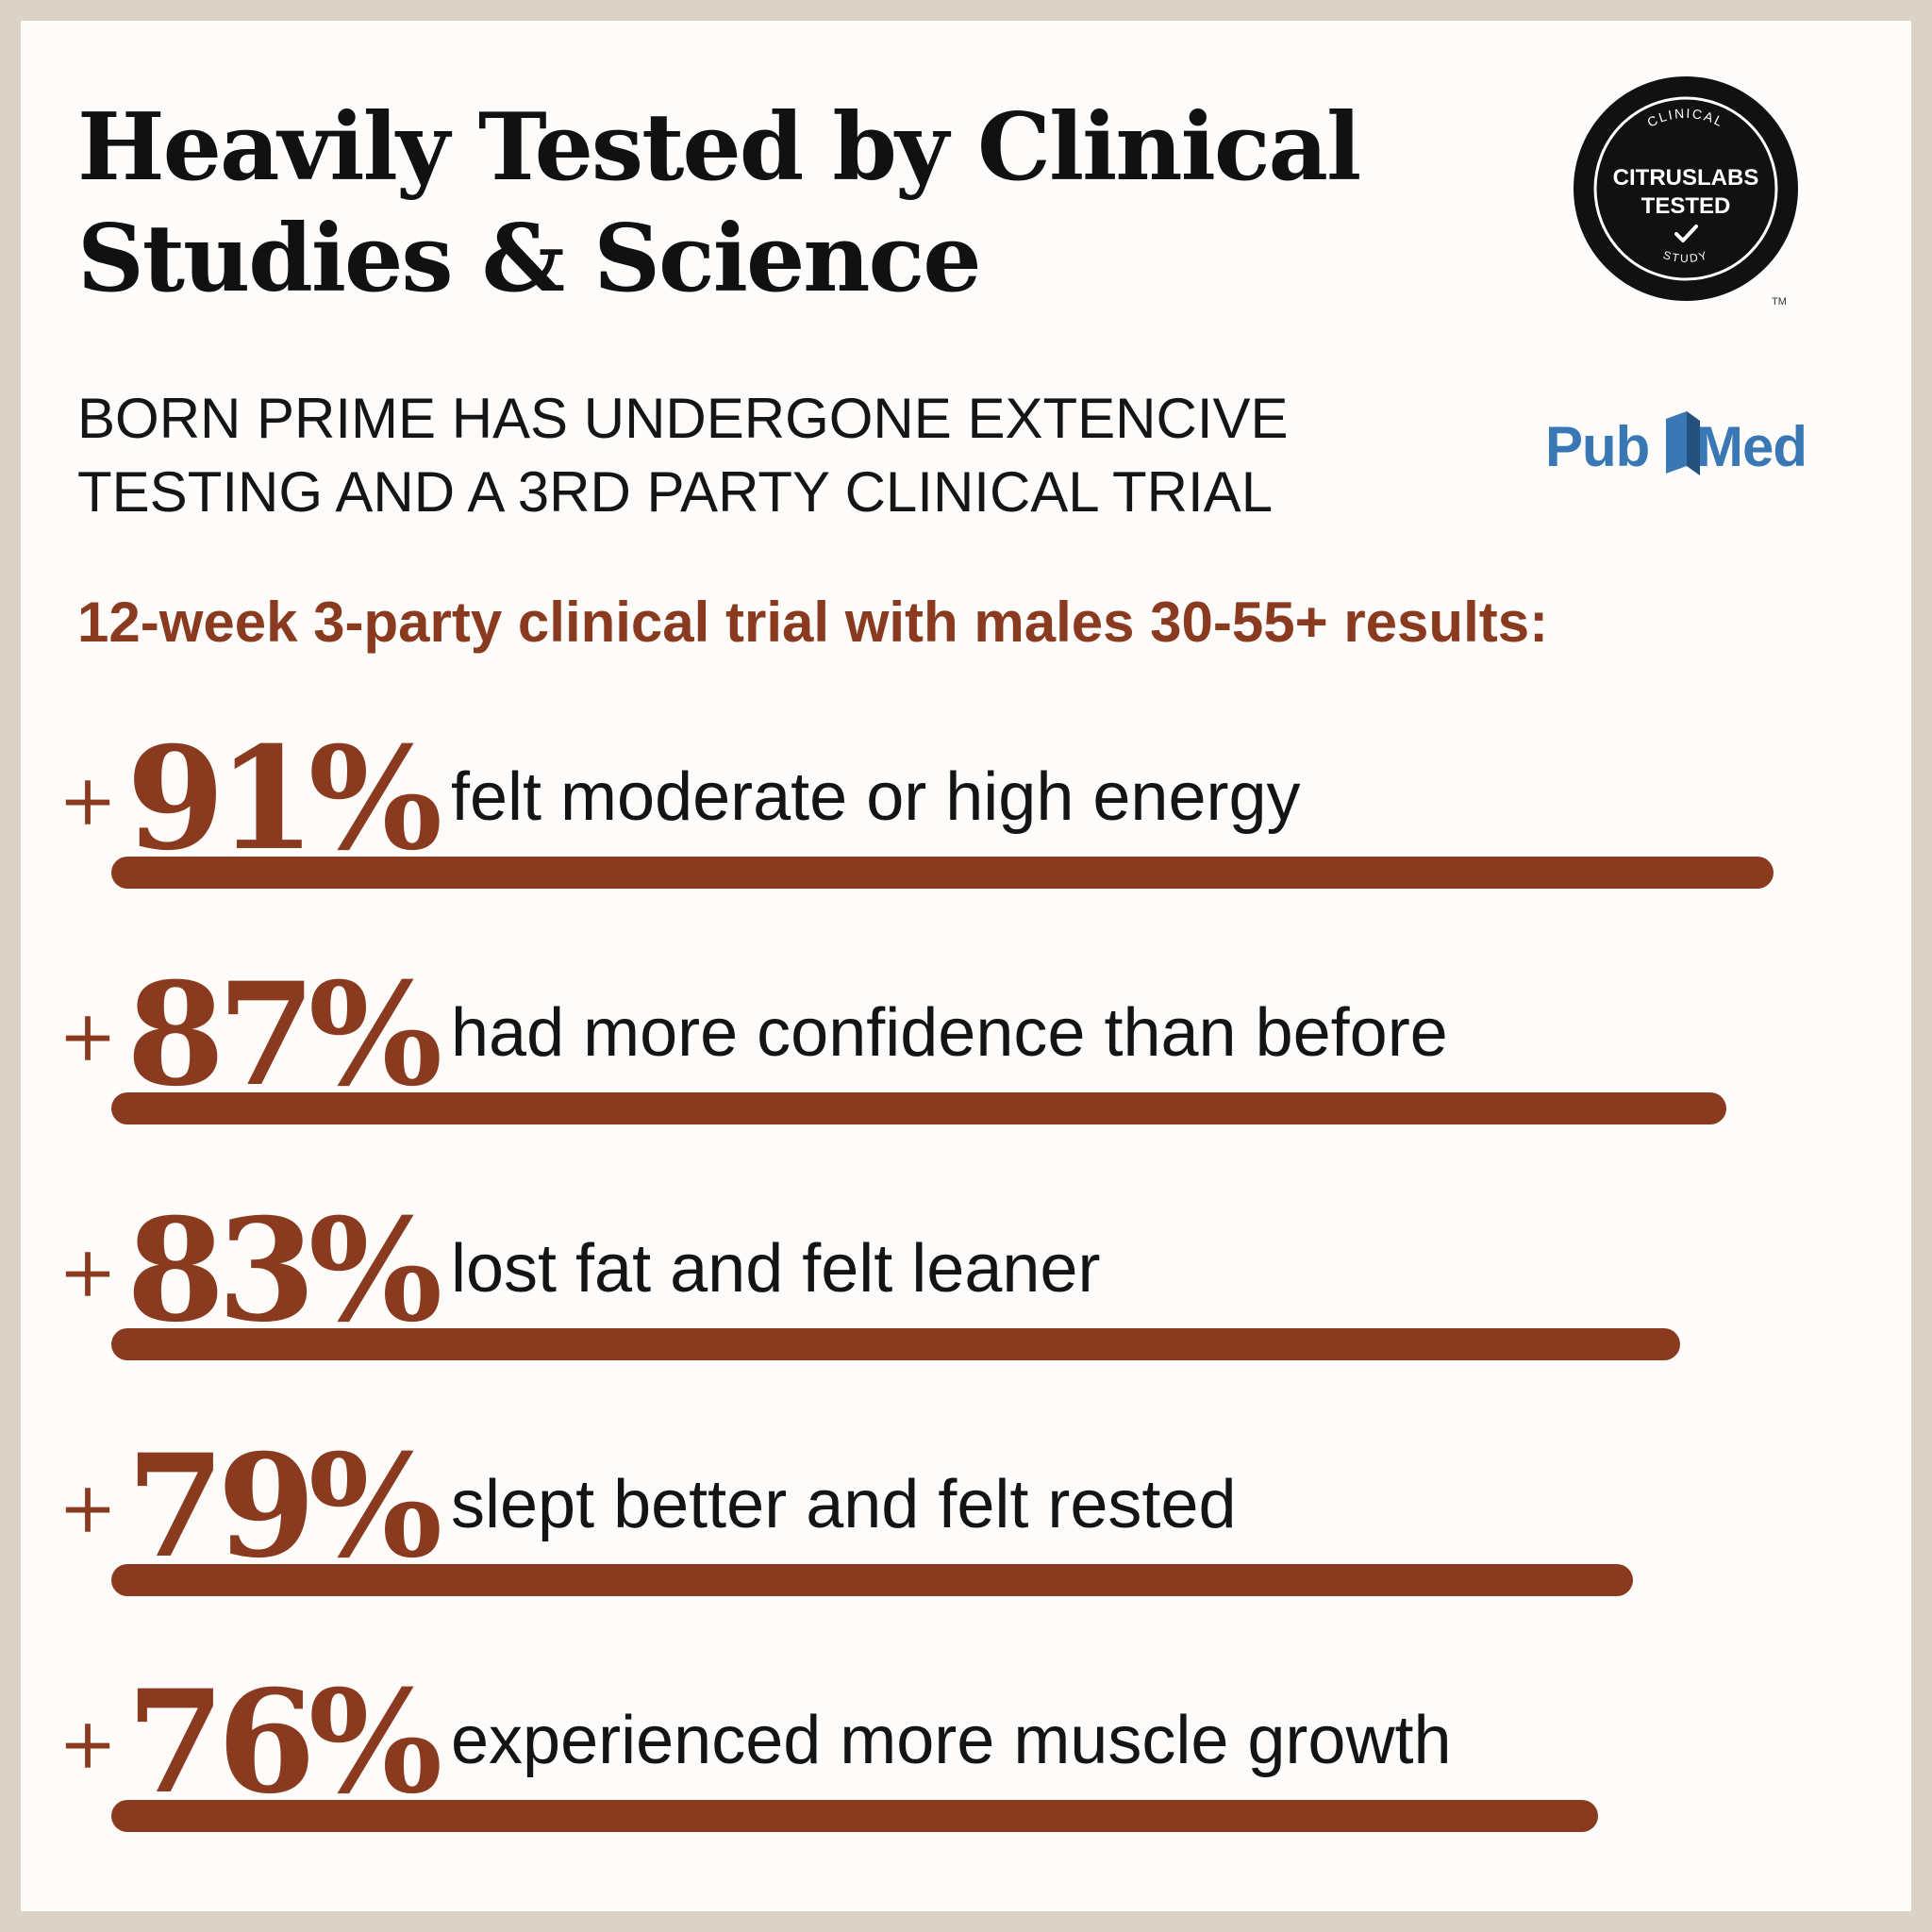  I want to click on stat-row-1: + 91% felt moderate or high energy, so click(966, 827).